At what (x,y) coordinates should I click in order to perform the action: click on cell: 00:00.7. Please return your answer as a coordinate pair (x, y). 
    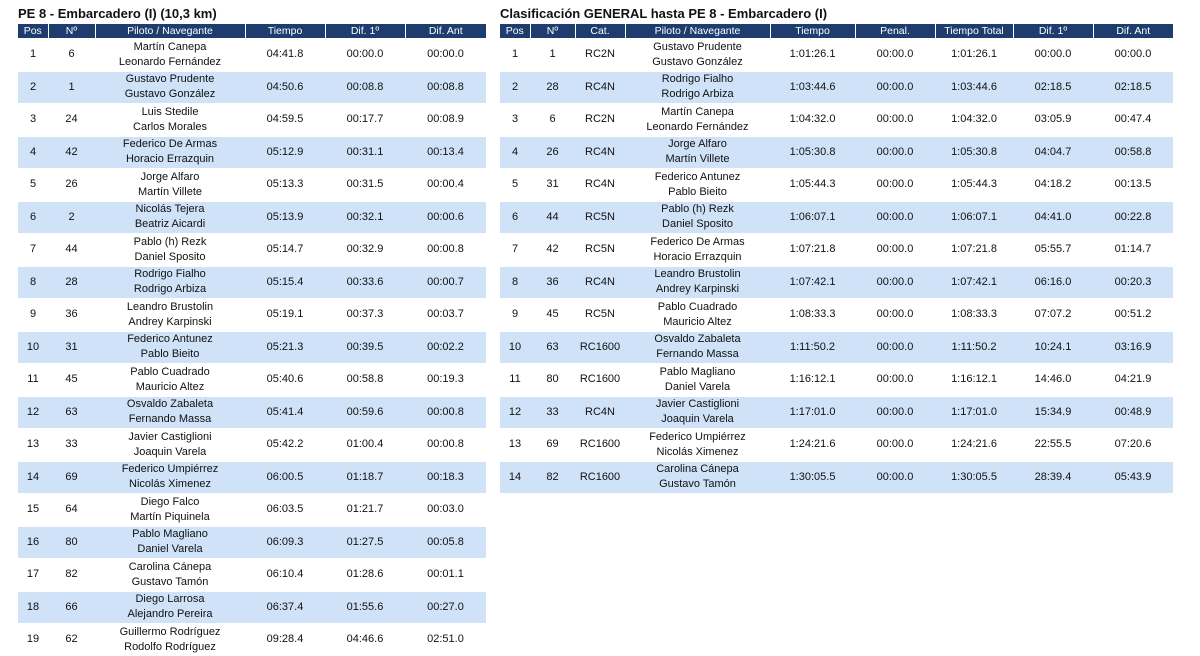
    Looking at the image, I should click on (445, 282).